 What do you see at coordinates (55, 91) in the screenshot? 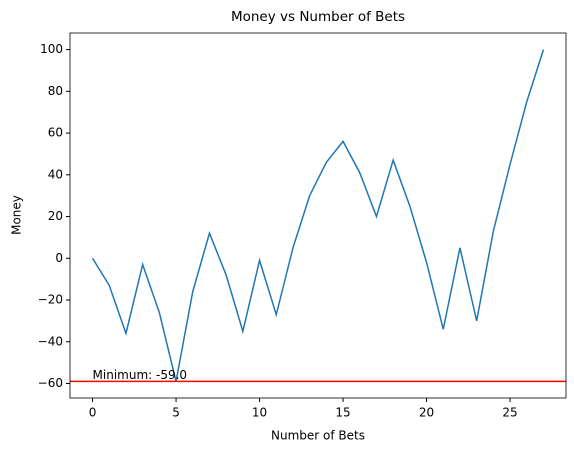
I see `y-tick-label: 80` at bounding box center [55, 91].